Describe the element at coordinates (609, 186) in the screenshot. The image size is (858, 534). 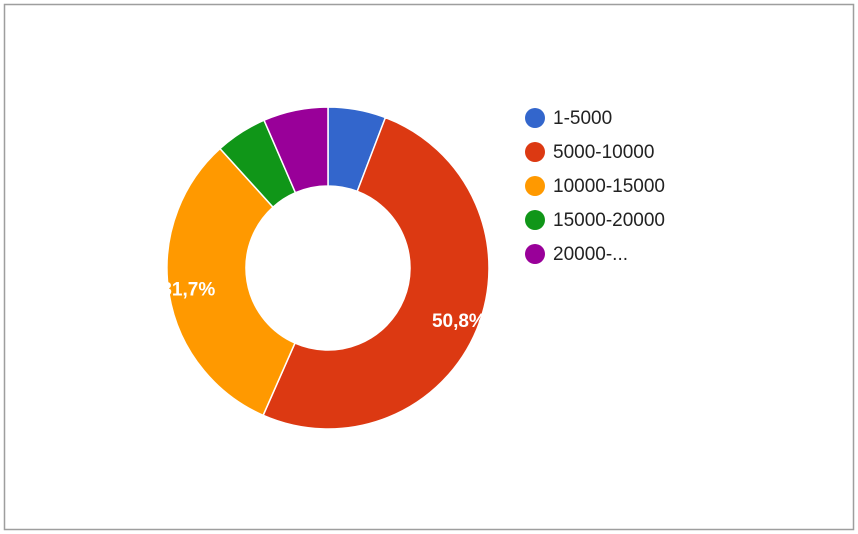
I see `legend-label: 10000-15000` at that location.